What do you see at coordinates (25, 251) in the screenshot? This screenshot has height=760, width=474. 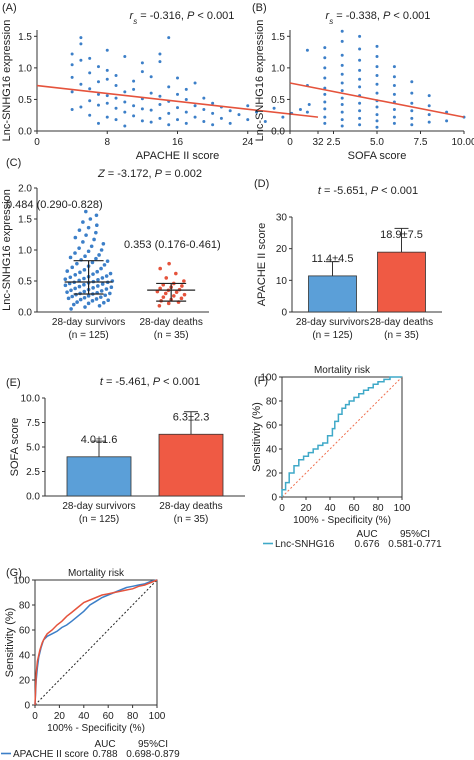 I see `panel-c-ytick-label: 1.0` at bounding box center [25, 251].